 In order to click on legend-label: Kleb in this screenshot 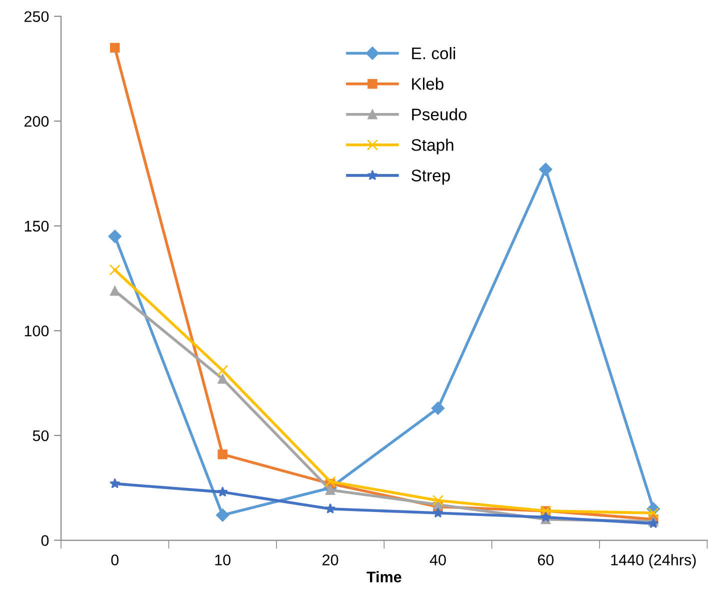, I will do `click(428, 84)`.